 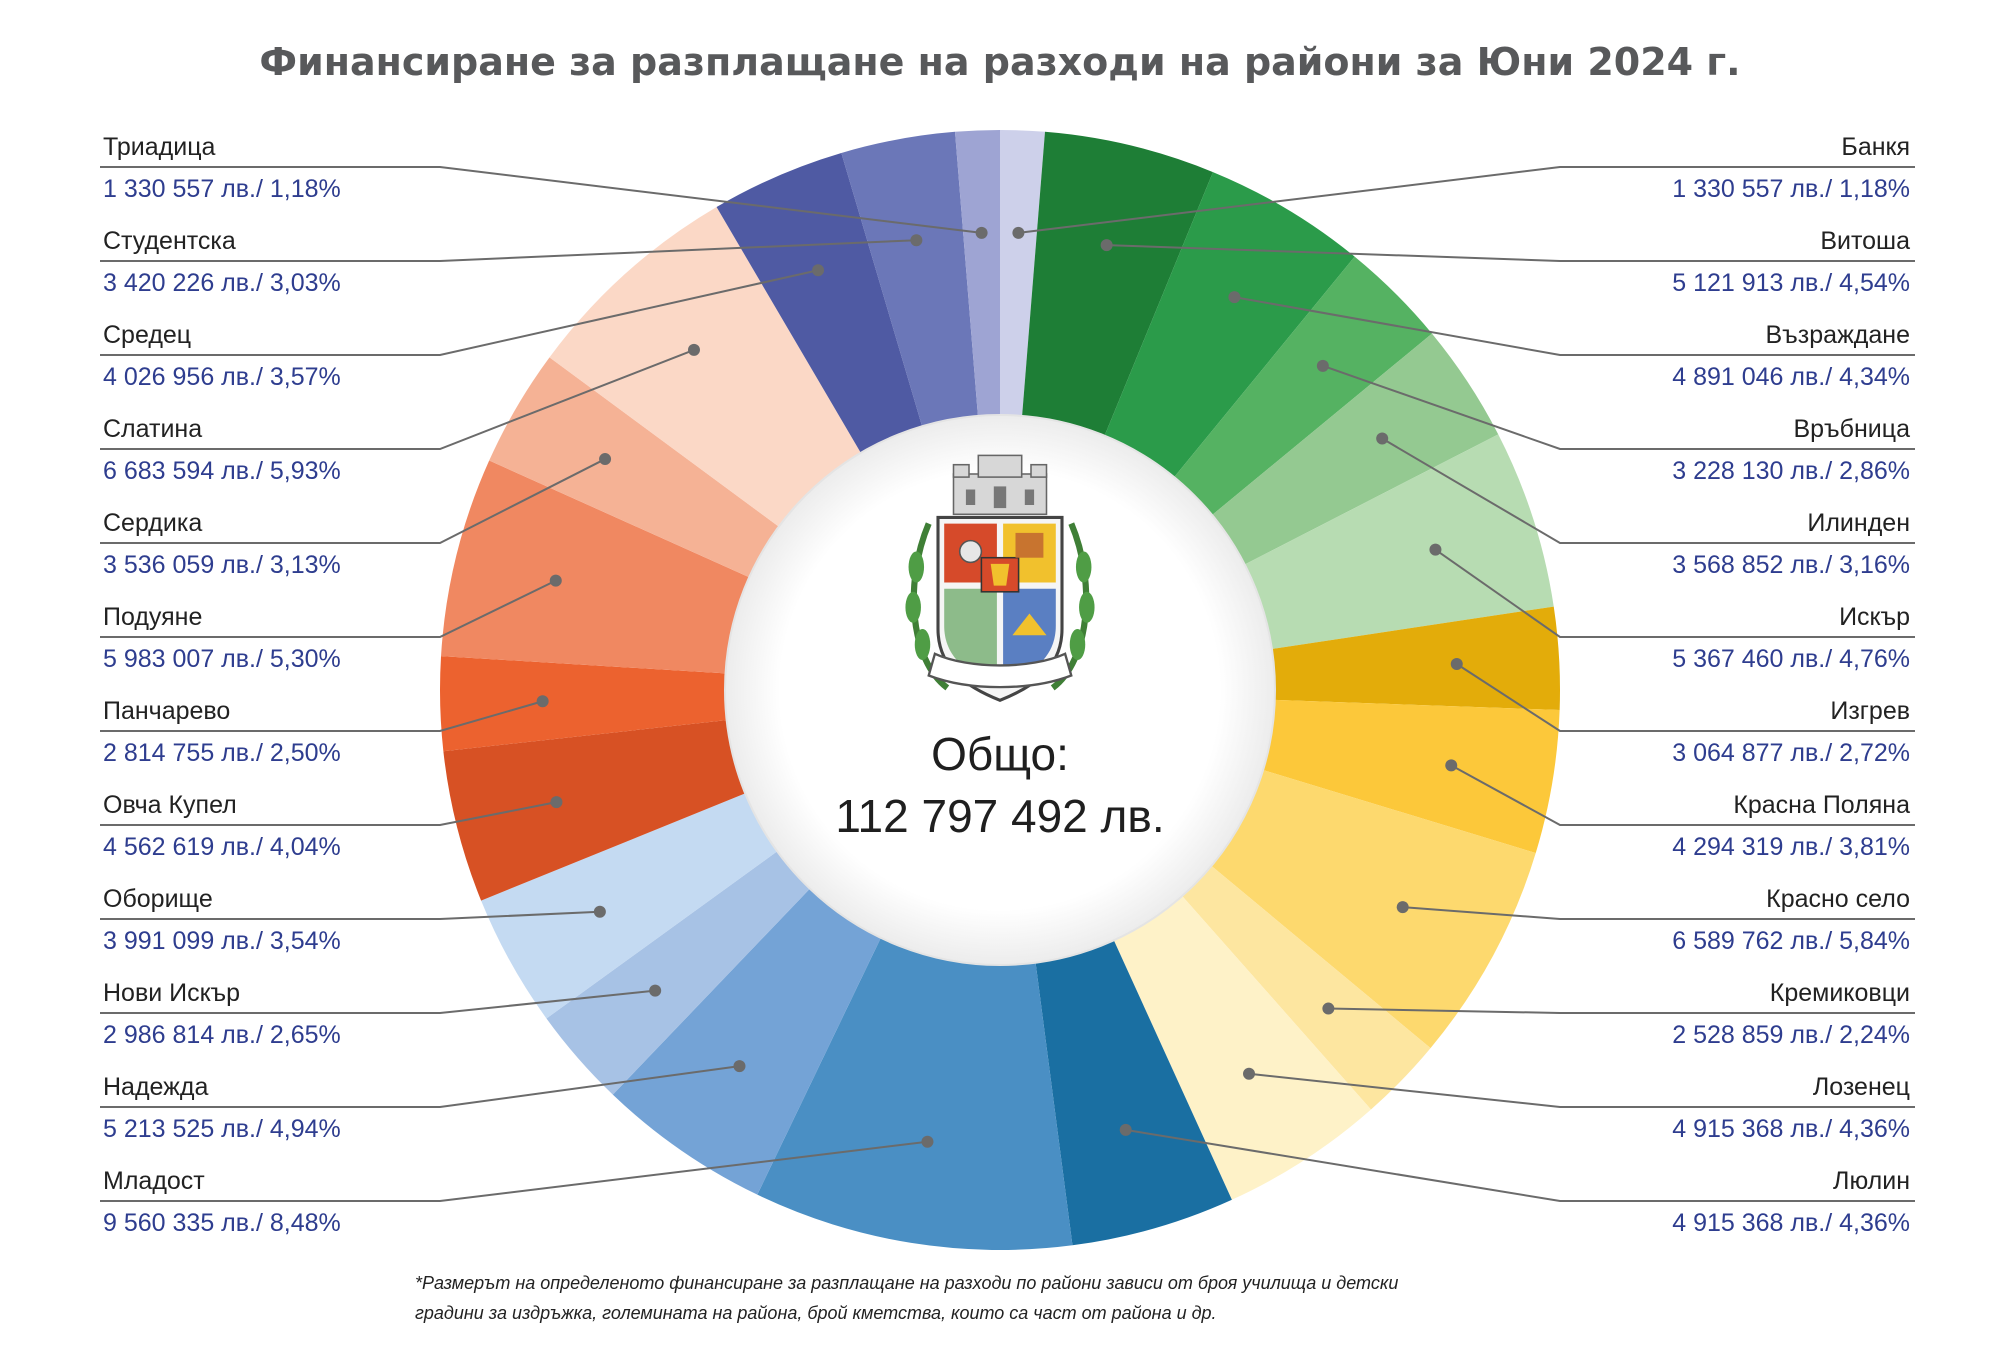 What do you see at coordinates (1791, 189) in the screenshot?
I see `label-value-банкя: 1 330 557 лв./ 1,18%` at bounding box center [1791, 189].